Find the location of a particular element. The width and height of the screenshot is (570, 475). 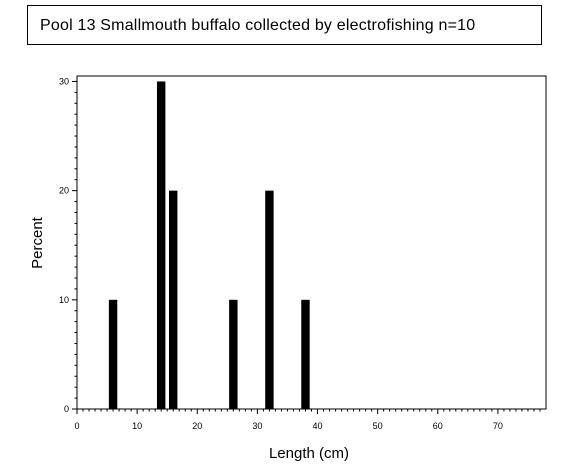

y-tick-label-1: 10 is located at coordinates (64, 300).